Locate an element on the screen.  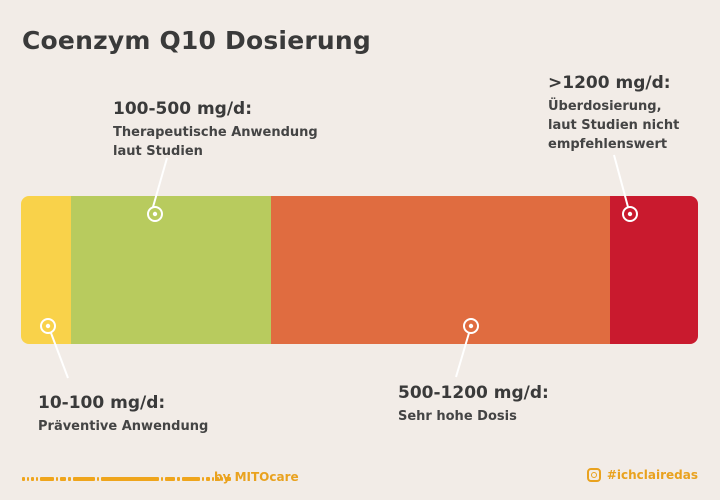
label-over-1200-desc-line2: laut Studien nicht is located at coordinates (614, 125).